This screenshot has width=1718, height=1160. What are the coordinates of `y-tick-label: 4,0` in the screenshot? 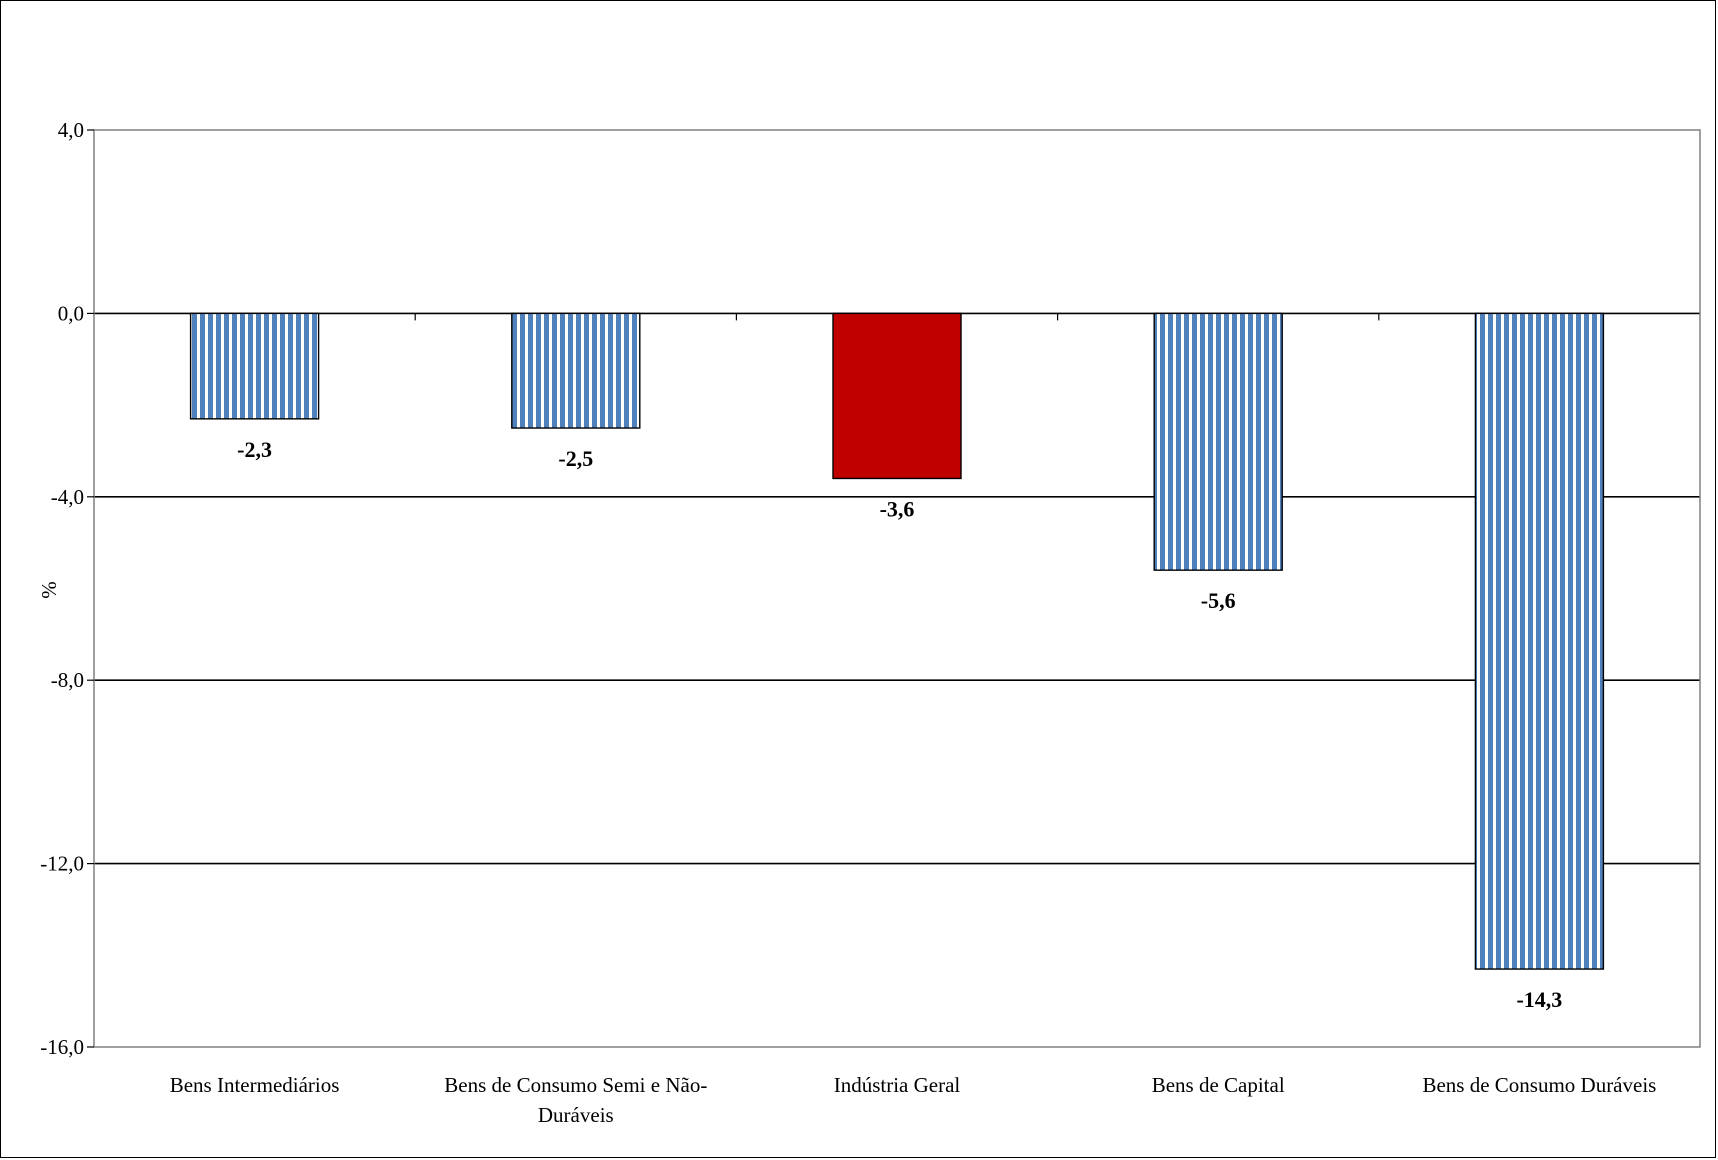 It's located at (71, 130).